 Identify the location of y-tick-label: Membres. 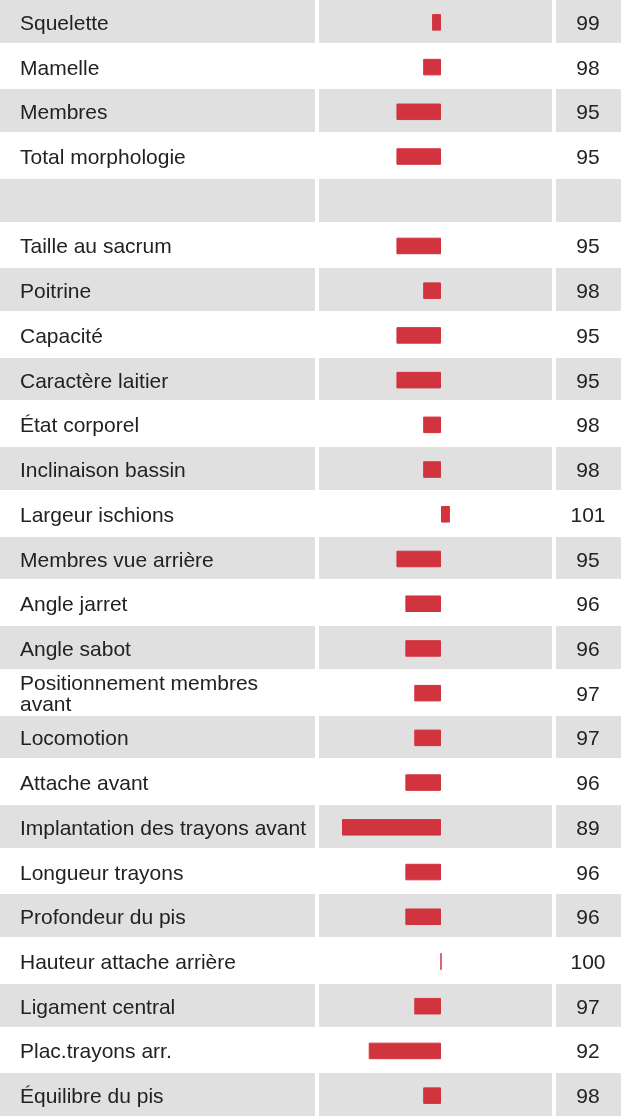
(64, 112).